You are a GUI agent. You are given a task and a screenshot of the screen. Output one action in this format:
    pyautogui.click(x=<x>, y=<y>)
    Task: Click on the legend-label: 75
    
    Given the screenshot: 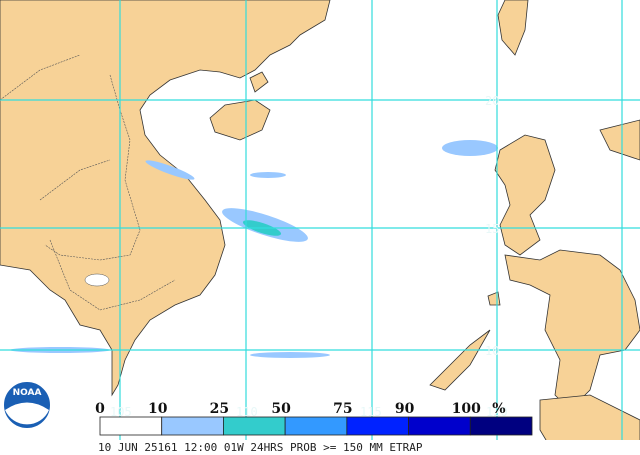 What is the action you would take?
    pyautogui.click(x=342, y=409)
    